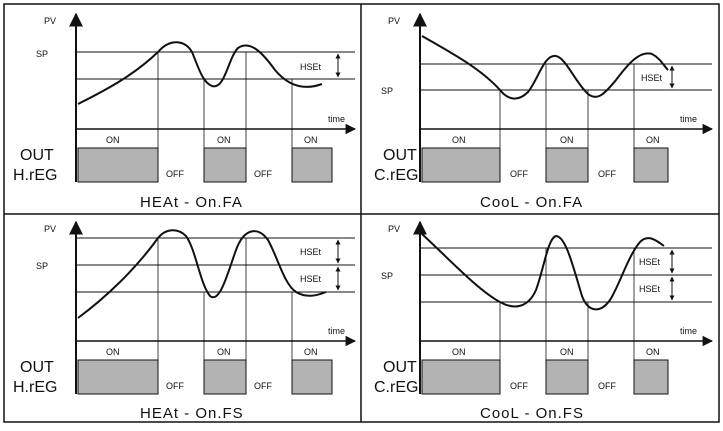  I want to click on panel-title: CooL - On.FS, so click(532, 413).